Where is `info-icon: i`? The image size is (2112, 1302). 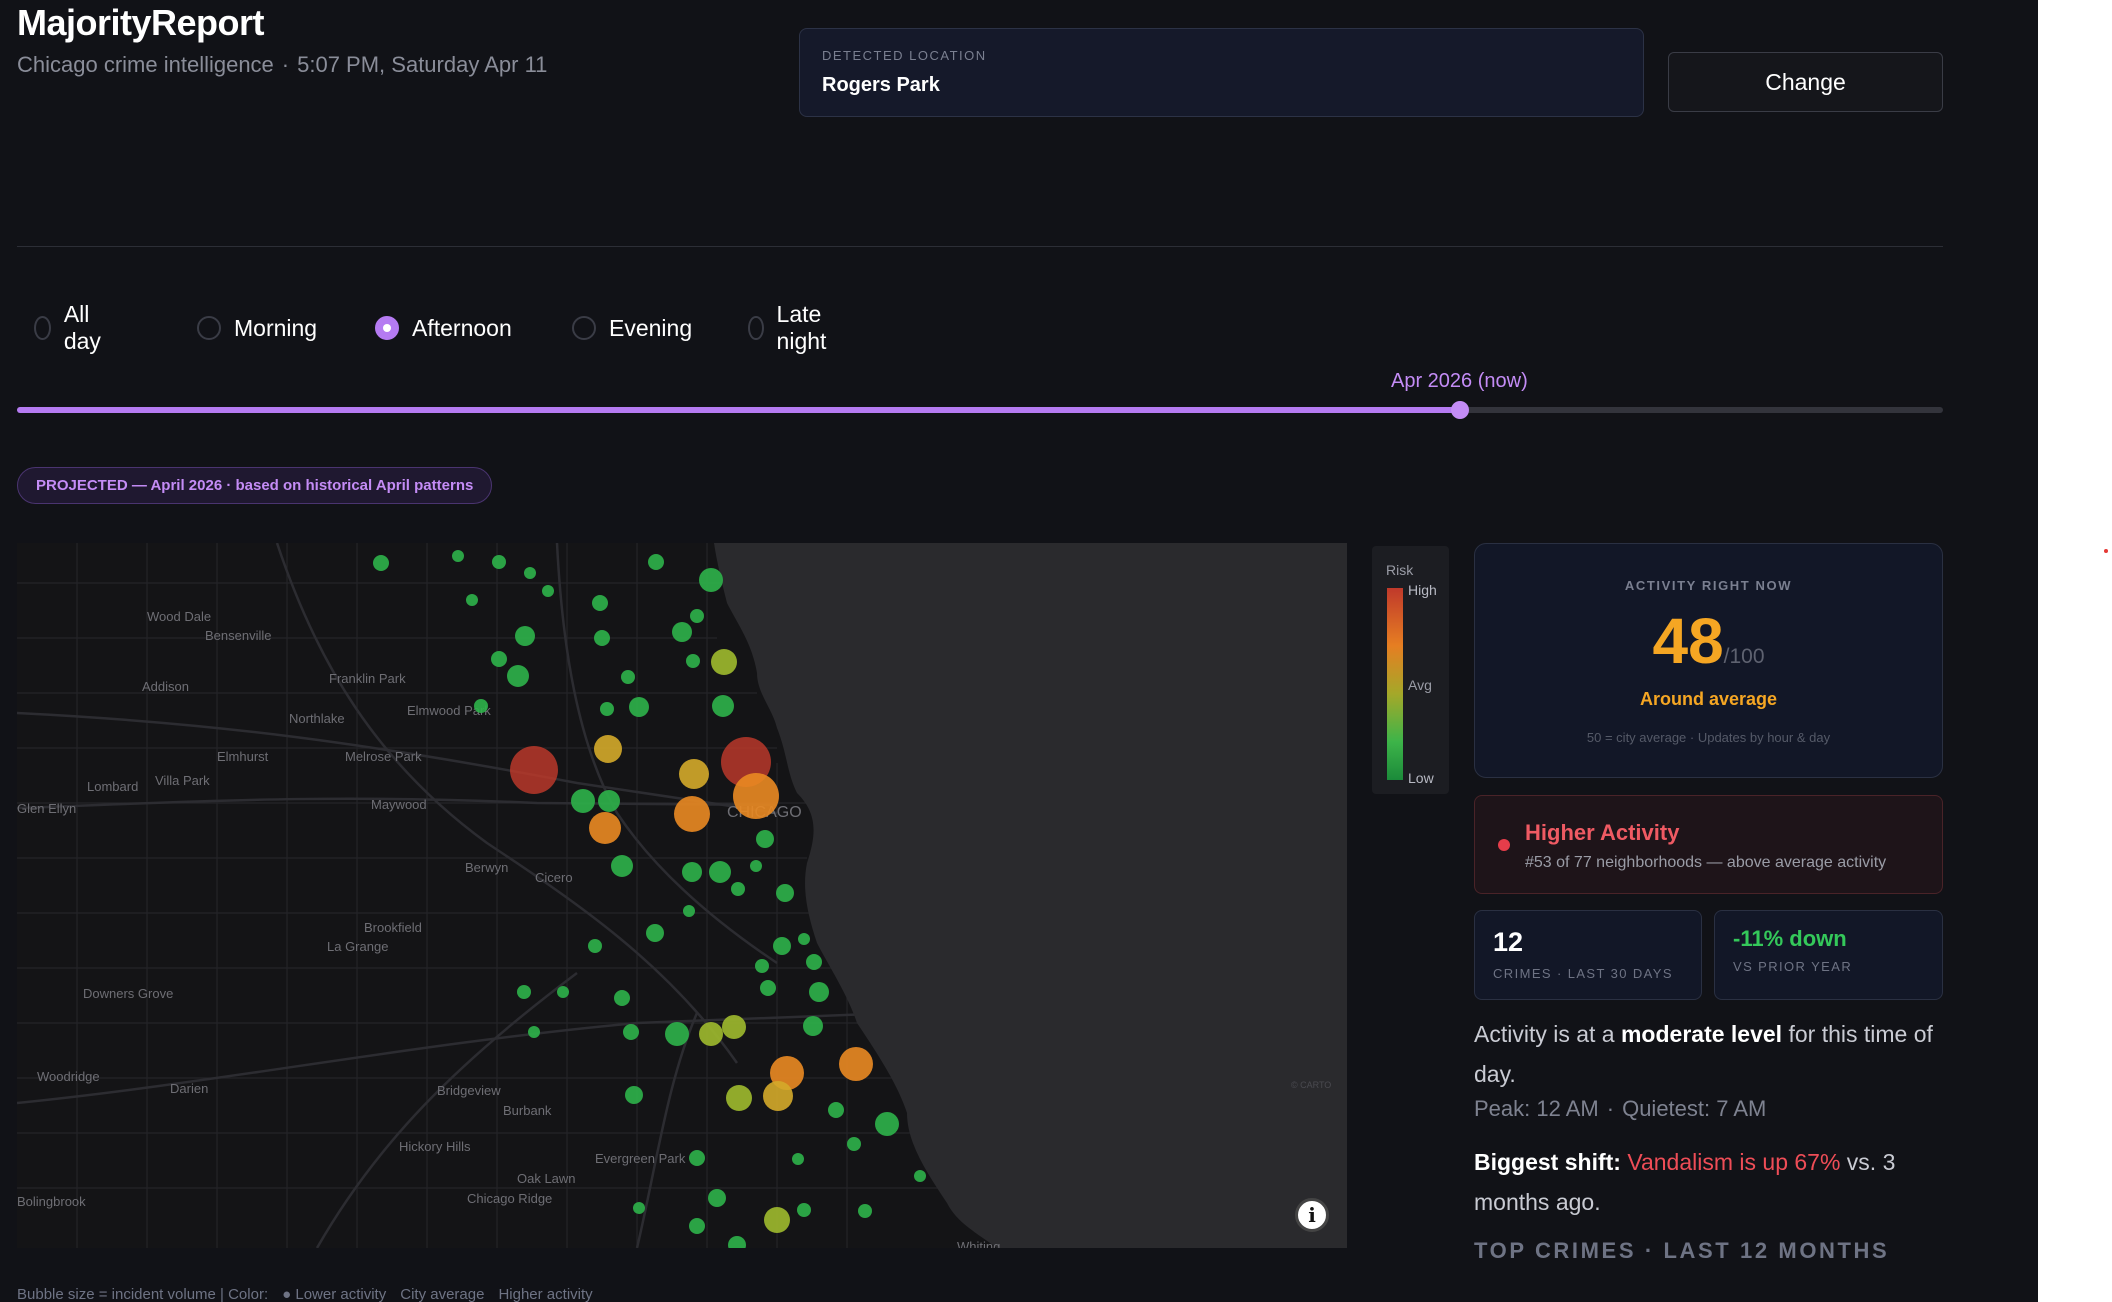 info-icon: i is located at coordinates (1312, 1215).